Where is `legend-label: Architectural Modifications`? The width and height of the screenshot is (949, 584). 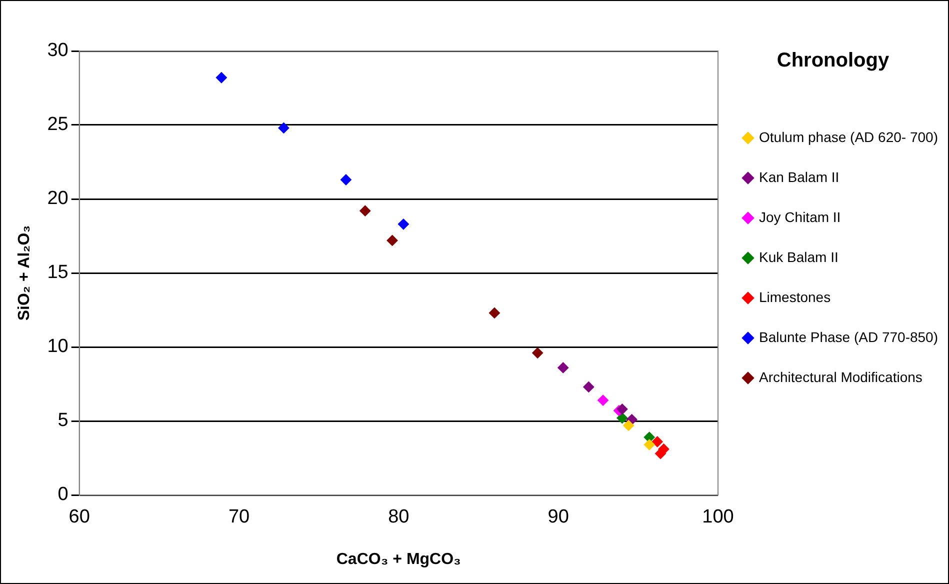
legend-label: Architectural Modifications is located at coordinates (840, 376).